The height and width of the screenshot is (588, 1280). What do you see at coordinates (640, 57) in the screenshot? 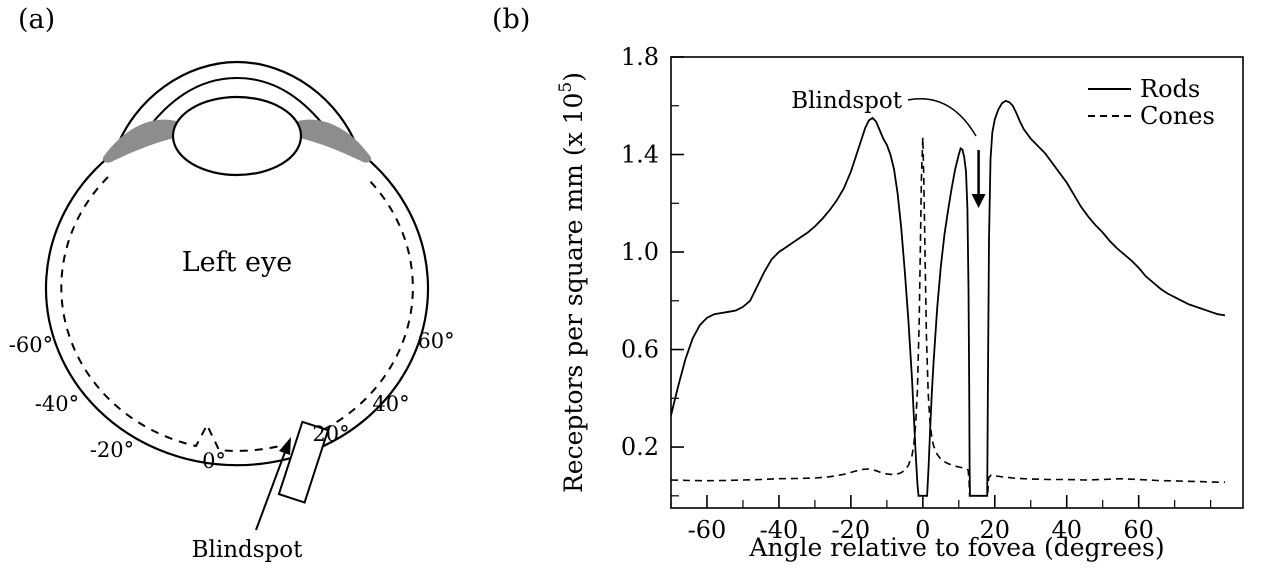
I see `y-tick-label: 1.8` at bounding box center [640, 57].